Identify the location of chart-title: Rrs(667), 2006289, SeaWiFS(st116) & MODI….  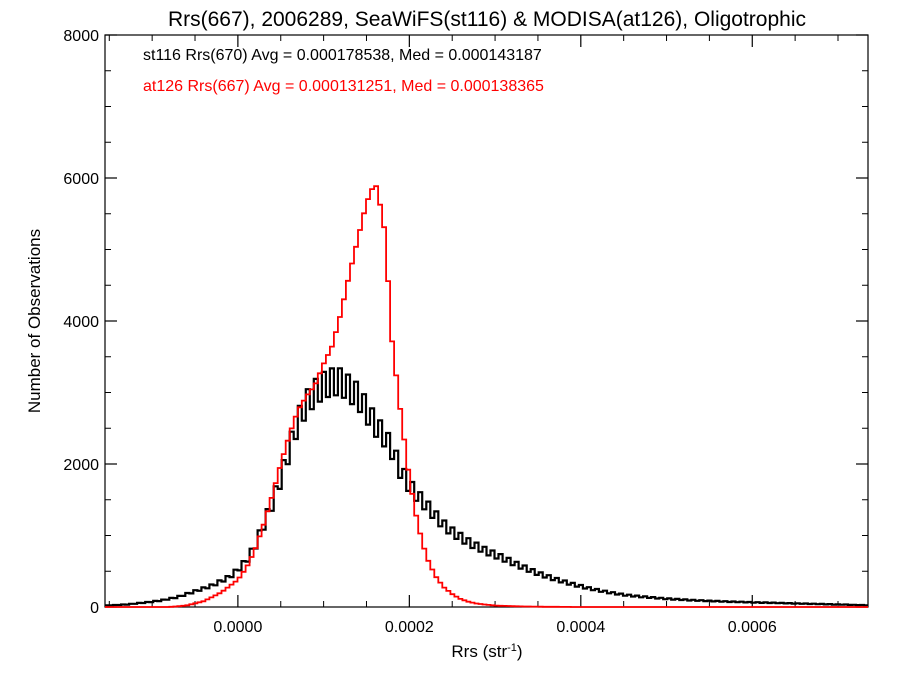
(487, 19).